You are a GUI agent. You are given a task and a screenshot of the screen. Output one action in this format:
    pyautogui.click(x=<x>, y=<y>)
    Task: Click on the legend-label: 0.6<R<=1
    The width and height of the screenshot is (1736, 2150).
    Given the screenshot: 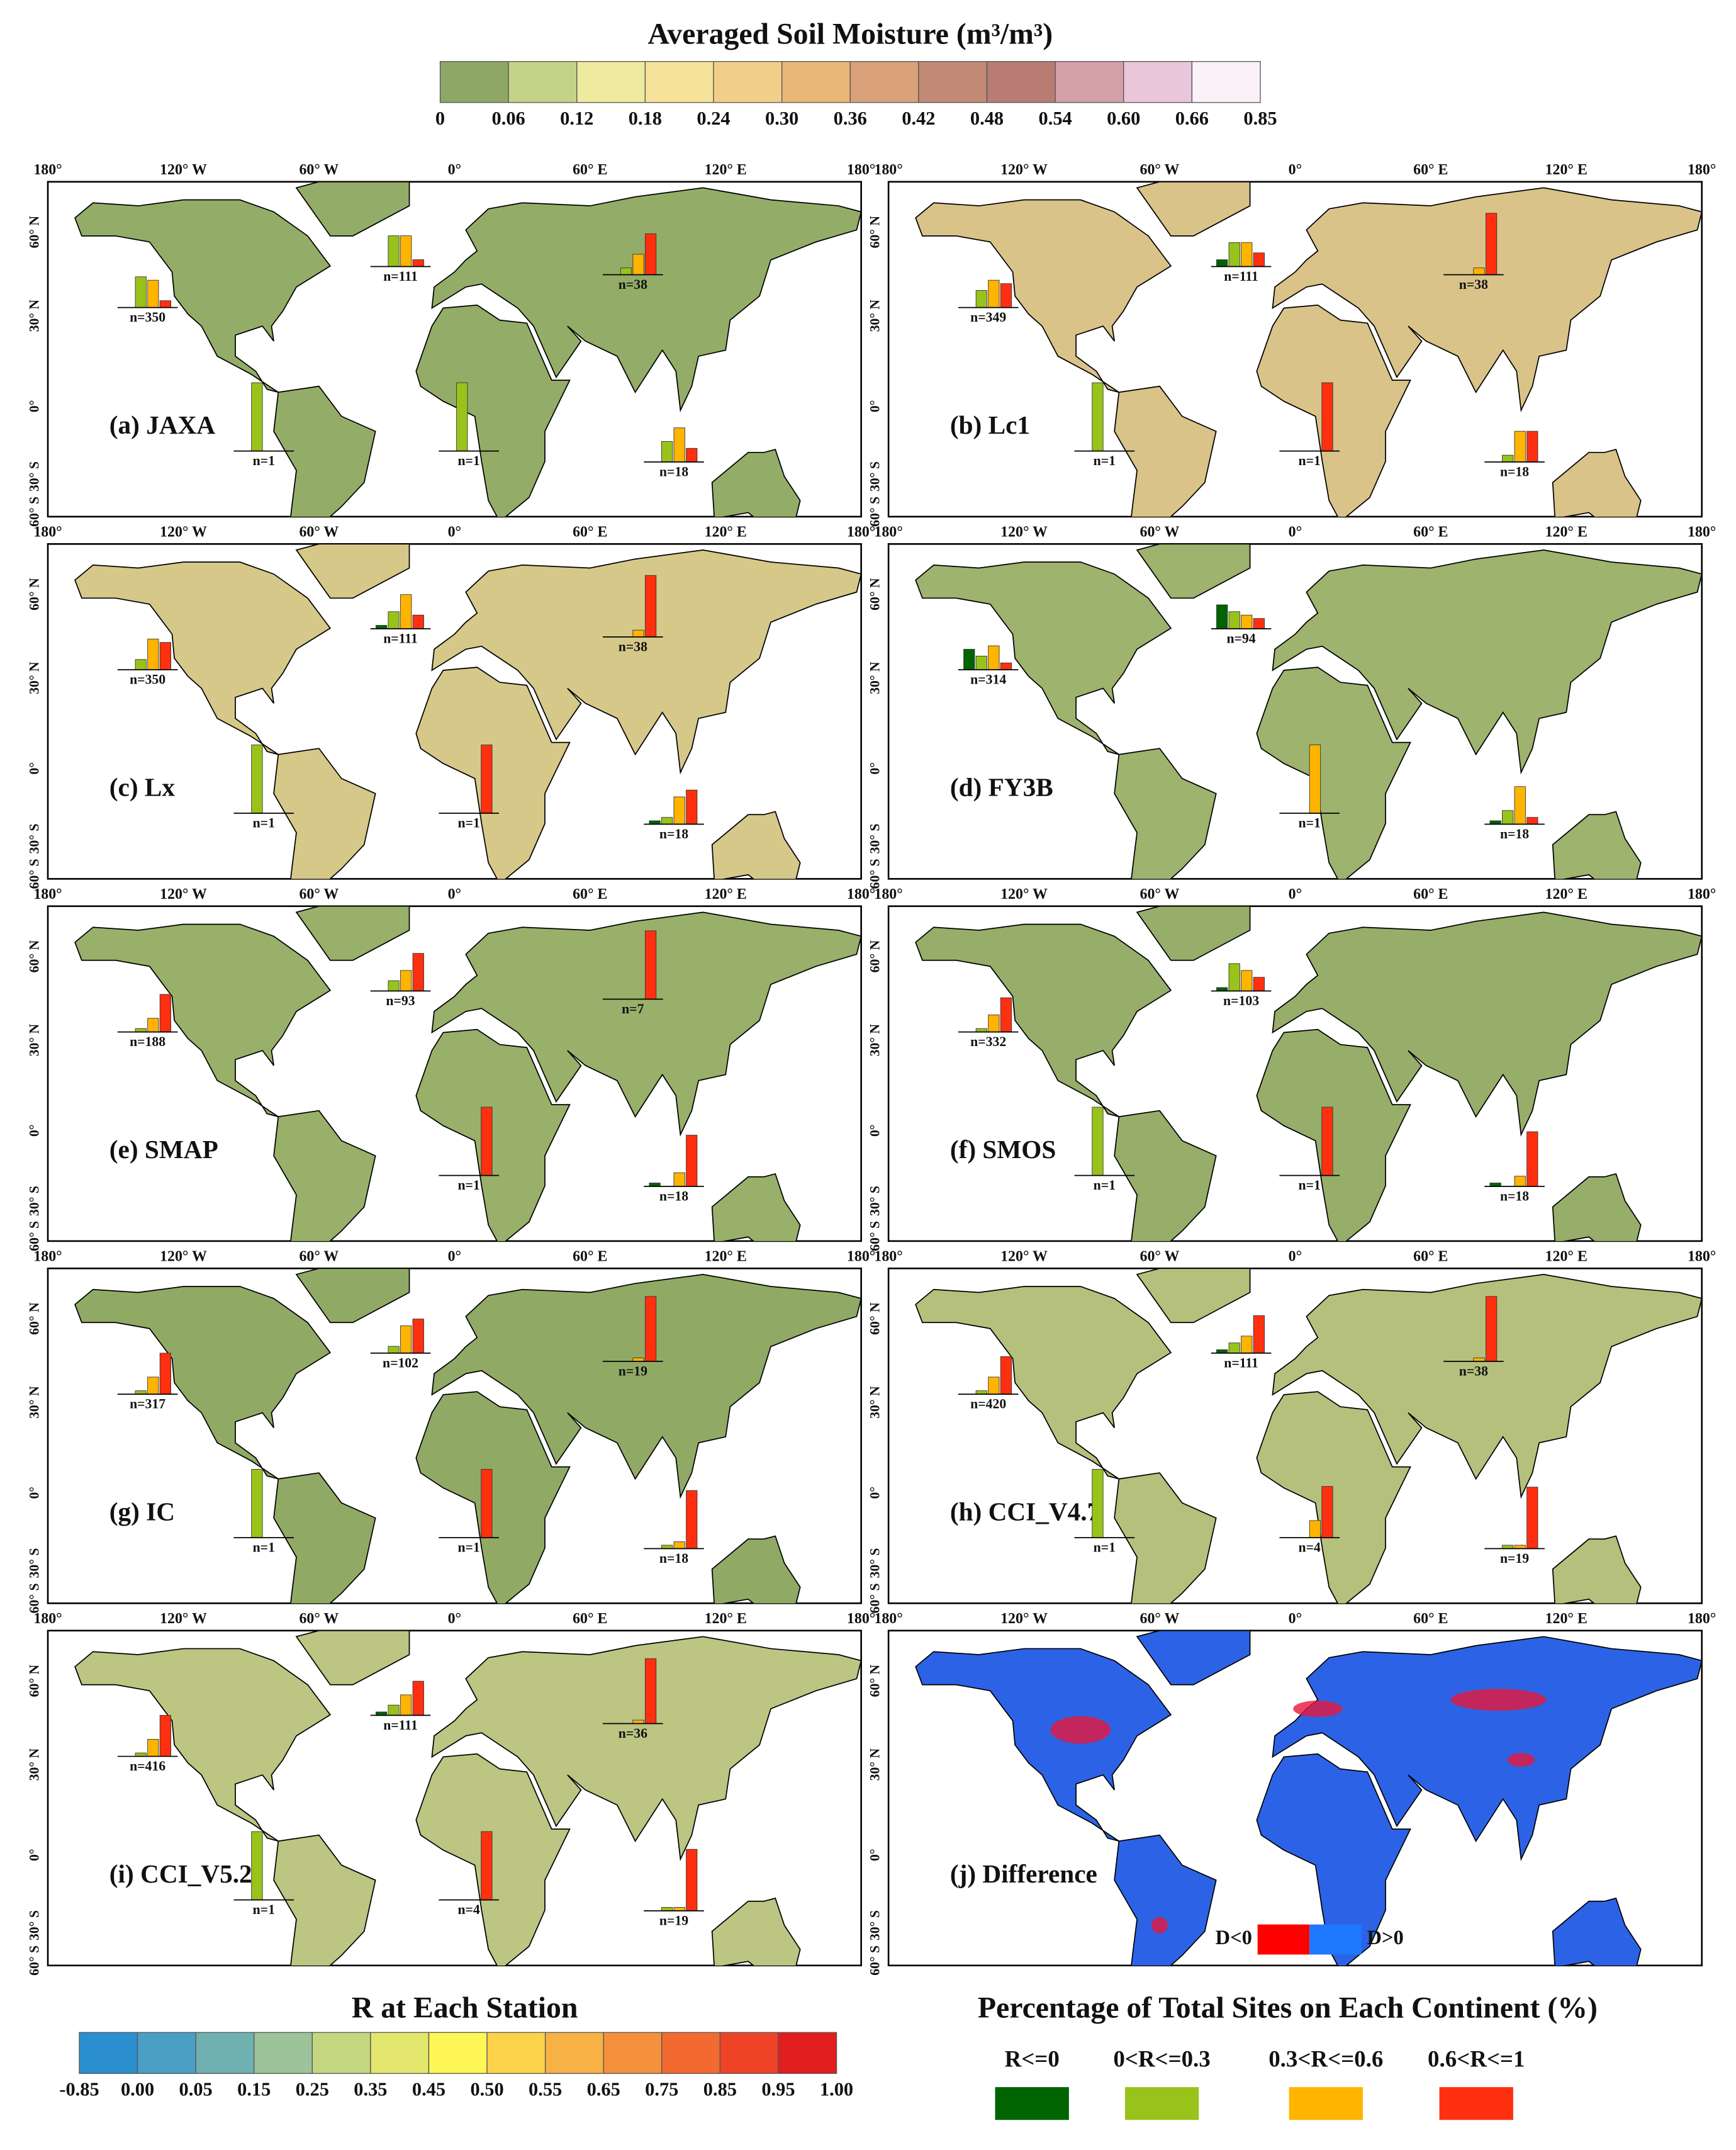 What is the action you would take?
    pyautogui.click(x=1476, y=2058)
    